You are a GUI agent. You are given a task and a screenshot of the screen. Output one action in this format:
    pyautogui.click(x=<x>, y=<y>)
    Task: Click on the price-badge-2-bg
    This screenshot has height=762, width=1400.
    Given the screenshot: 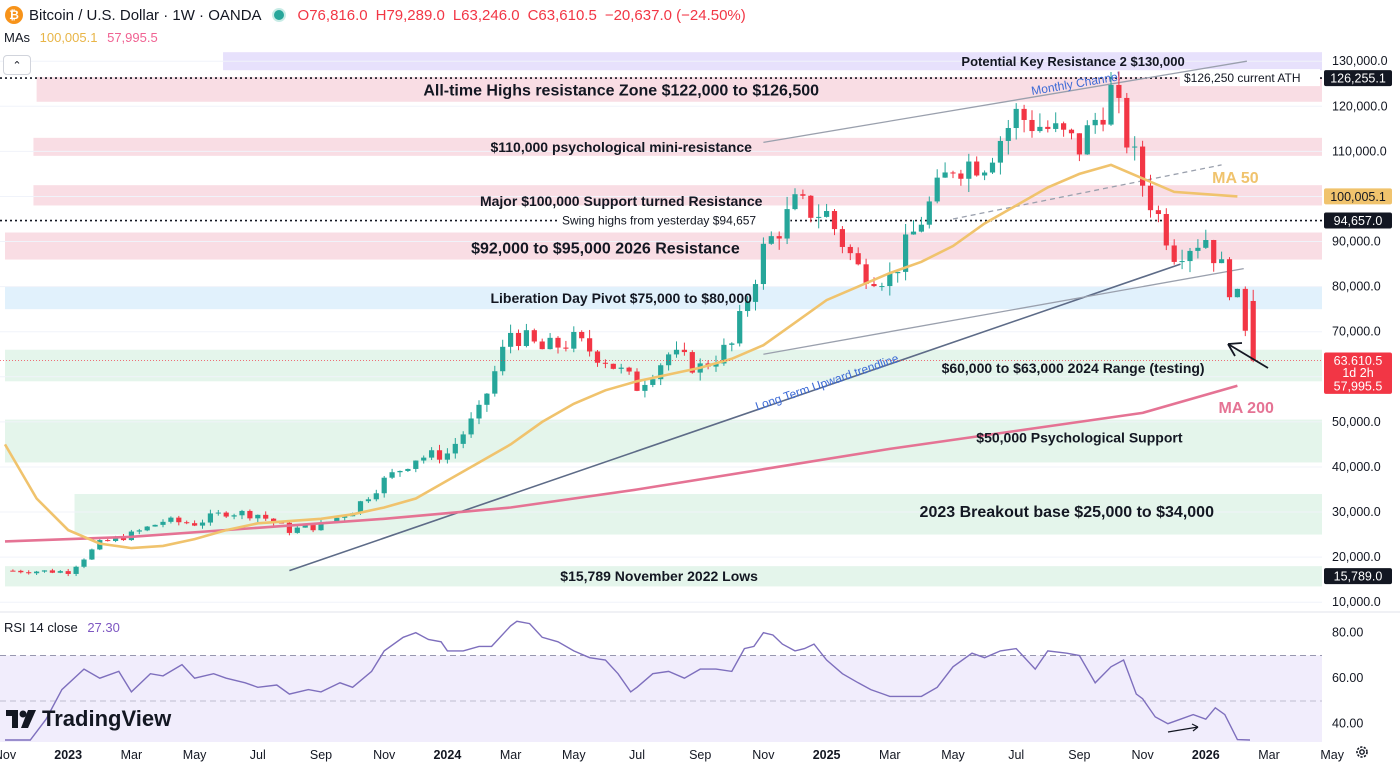 What is the action you would take?
    pyautogui.click(x=1358, y=372)
    